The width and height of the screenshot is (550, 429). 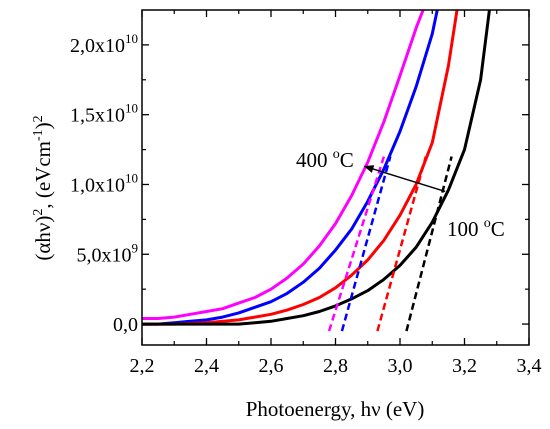 What do you see at coordinates (108, 253) in the screenshot?
I see `y-tick-label: 5,0x10⁹` at bounding box center [108, 253].